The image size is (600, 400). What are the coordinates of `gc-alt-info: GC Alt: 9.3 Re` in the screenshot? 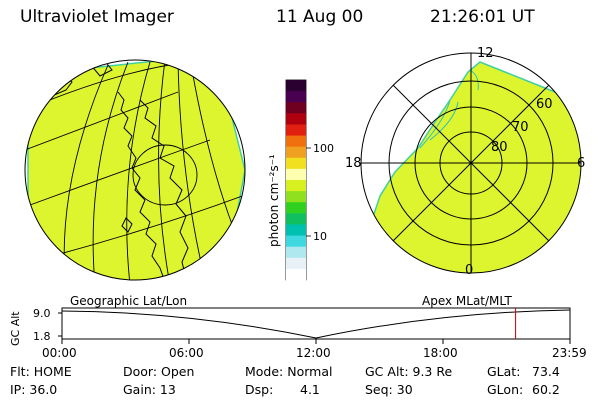 It's located at (409, 371).